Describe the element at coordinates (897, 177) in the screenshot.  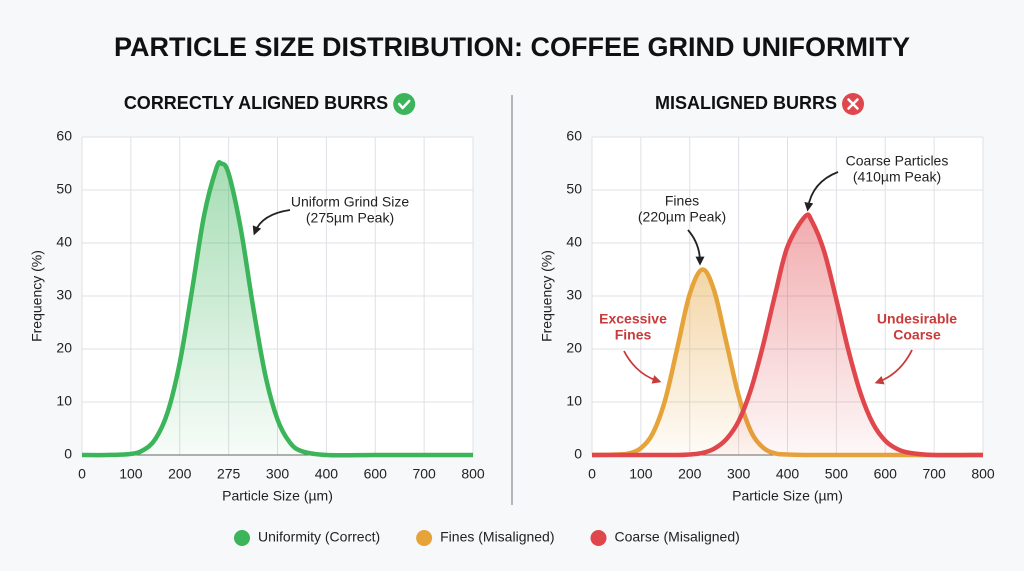
I see `annotation: (410µm Peak)` at that location.